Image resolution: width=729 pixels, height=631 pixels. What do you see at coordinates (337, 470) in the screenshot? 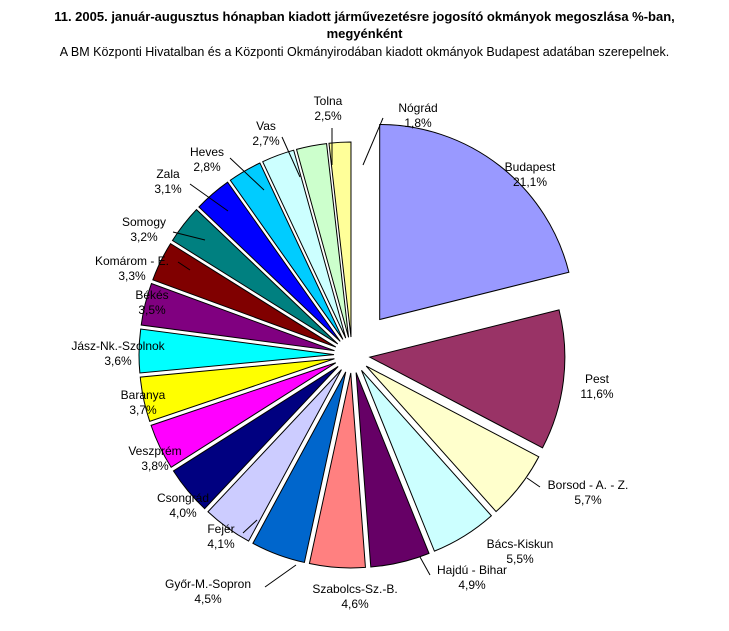
I see `pie-slice-szabolcs-sz-b` at bounding box center [337, 470].